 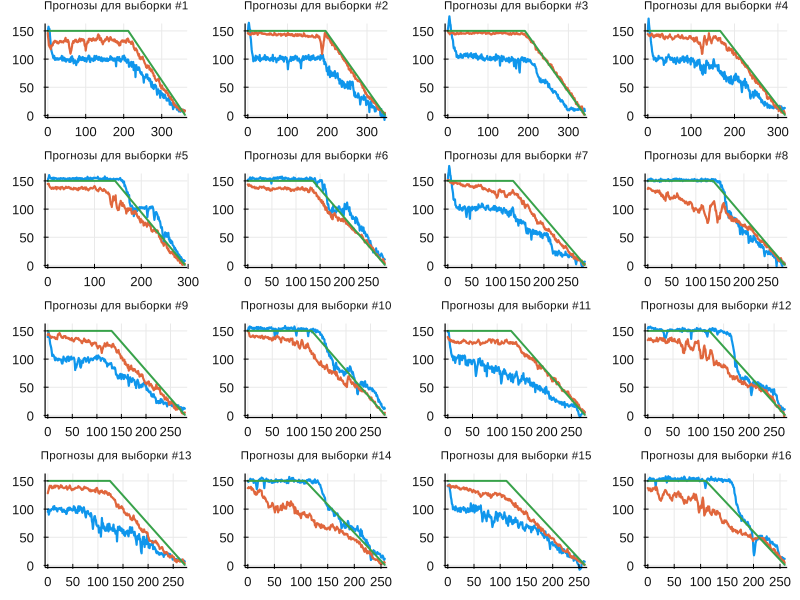 What do you see at coordinates (716, 305) in the screenshot?
I see `svg-text: Прогнозы для выборки #12` at bounding box center [716, 305].